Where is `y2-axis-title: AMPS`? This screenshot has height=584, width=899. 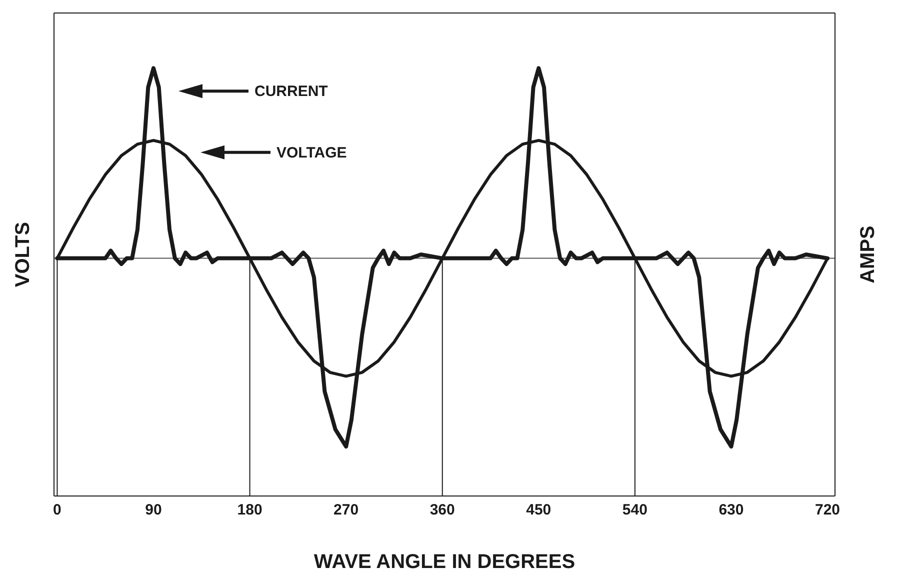
y2-axis-title: AMPS is located at coordinates (868, 255).